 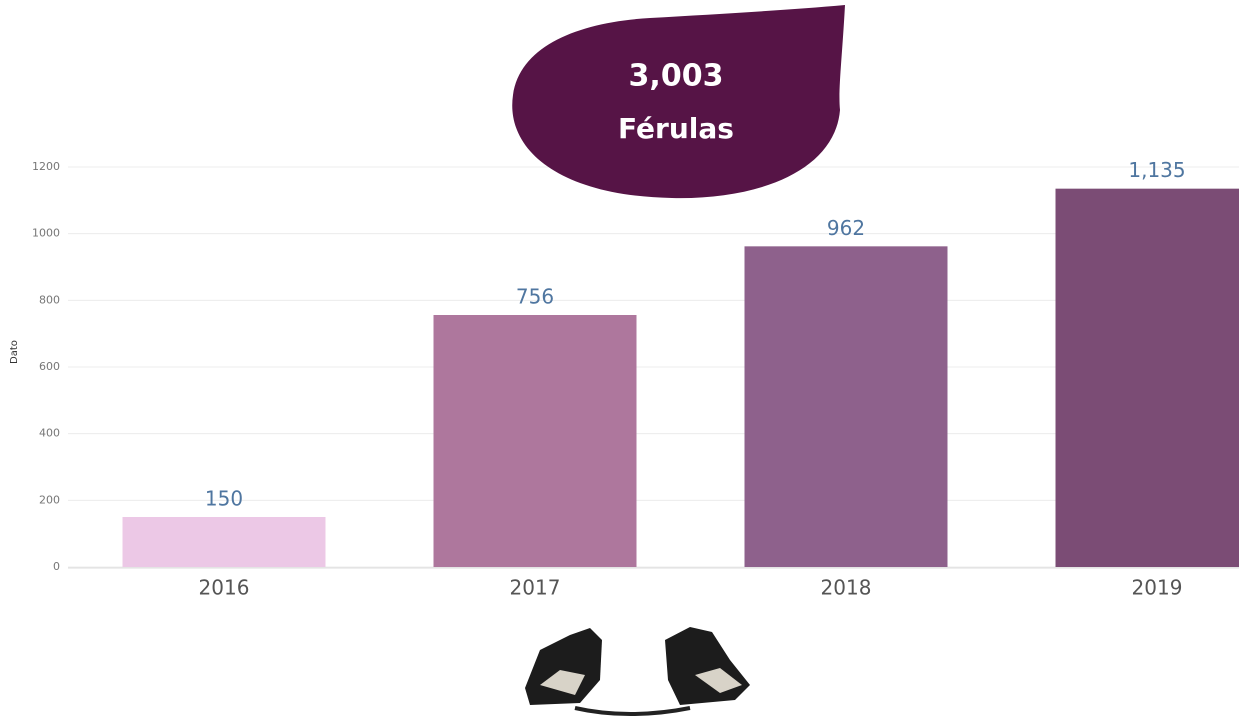 I want to click on y-tick-label: 400, so click(x=49, y=433).